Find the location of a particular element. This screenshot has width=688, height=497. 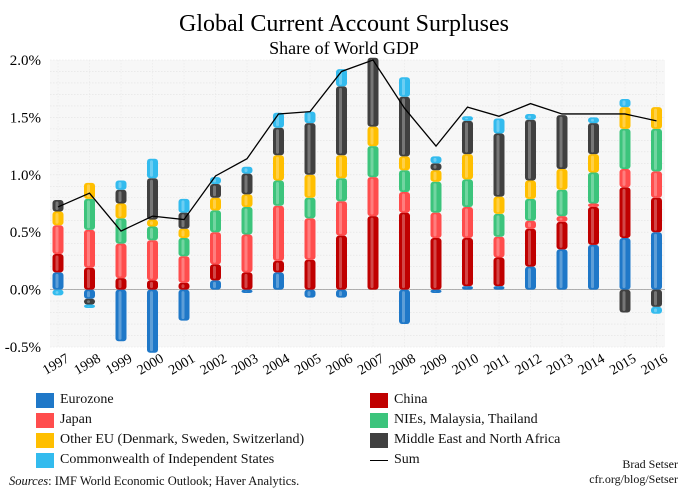

legend-item-nies: NIEs, Malaysia, Thailand is located at coordinates (454, 420).